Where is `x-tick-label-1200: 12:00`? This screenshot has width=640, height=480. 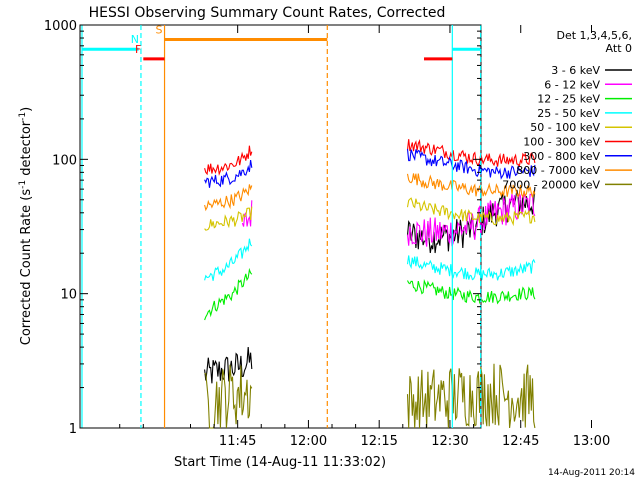
x-tick-label-1200: 12:00 is located at coordinates (308, 441).